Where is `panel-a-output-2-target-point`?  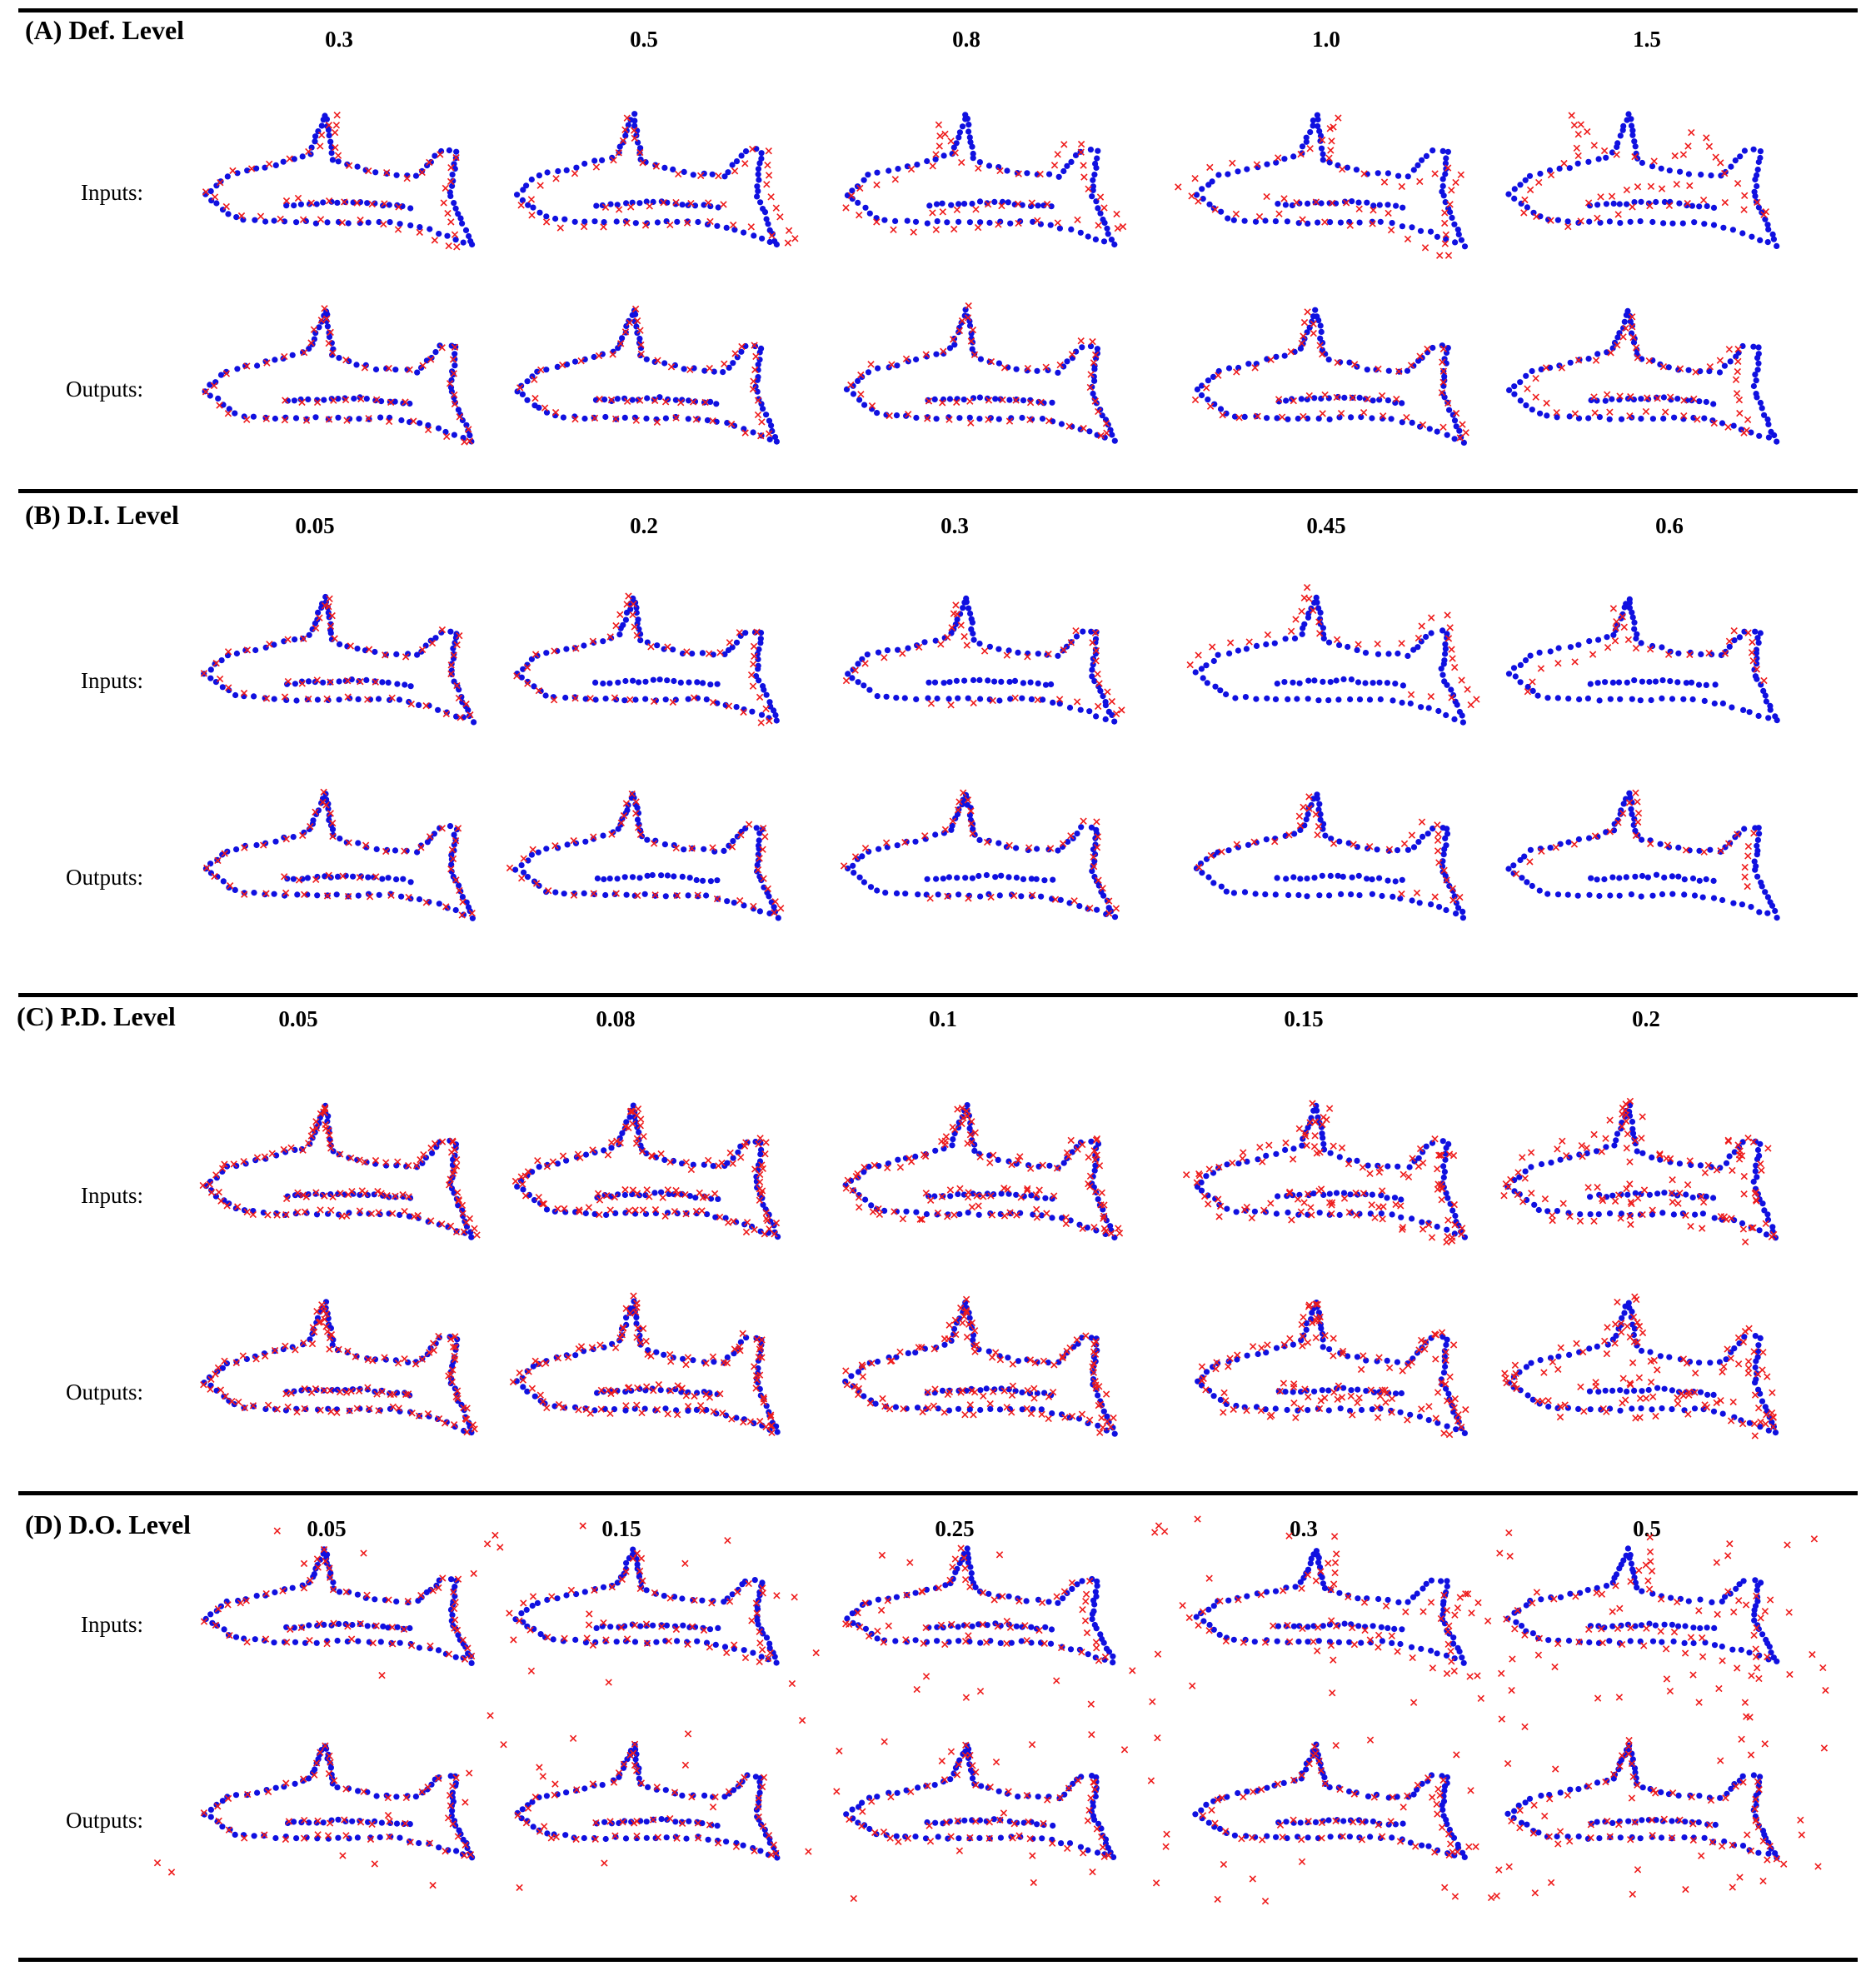 panel-a-output-2-target-point is located at coordinates (520, 388).